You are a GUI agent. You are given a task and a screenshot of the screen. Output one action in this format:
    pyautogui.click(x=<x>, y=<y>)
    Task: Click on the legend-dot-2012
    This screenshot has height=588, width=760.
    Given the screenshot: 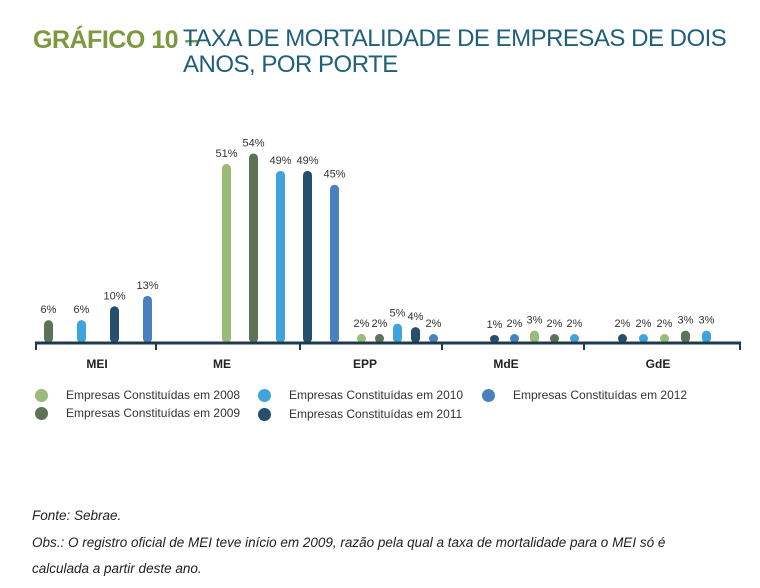 What is the action you would take?
    pyautogui.click(x=488, y=395)
    